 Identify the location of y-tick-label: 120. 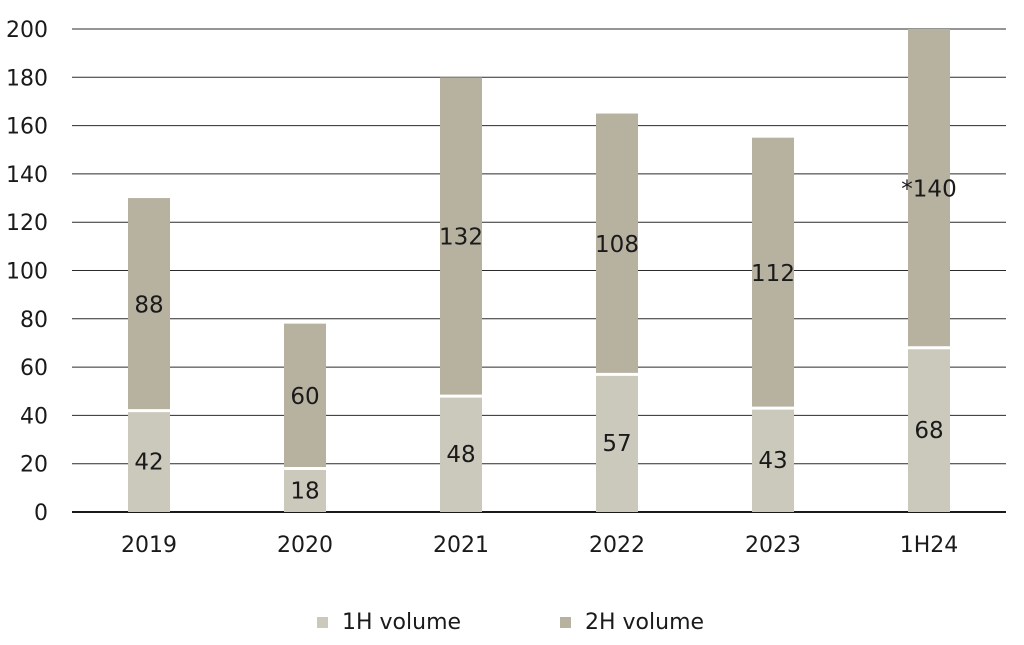
(27, 223).